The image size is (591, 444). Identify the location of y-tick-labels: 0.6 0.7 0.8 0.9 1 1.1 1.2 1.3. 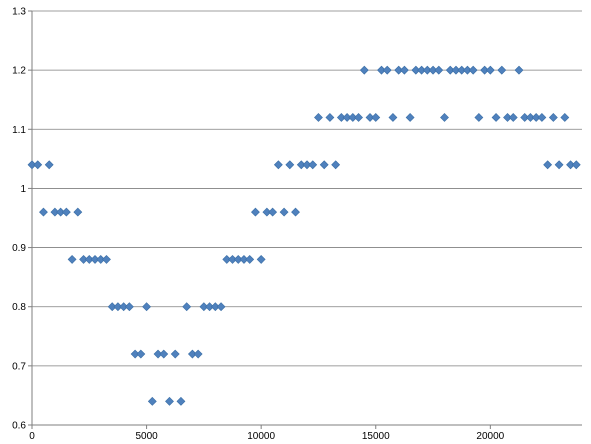
(19, 219).